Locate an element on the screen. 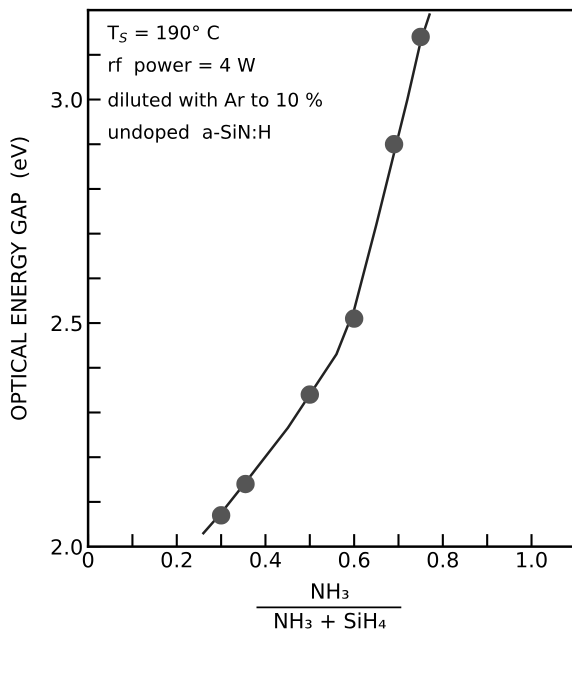  annotation: undoped a-SiN:H is located at coordinates (189, 133).